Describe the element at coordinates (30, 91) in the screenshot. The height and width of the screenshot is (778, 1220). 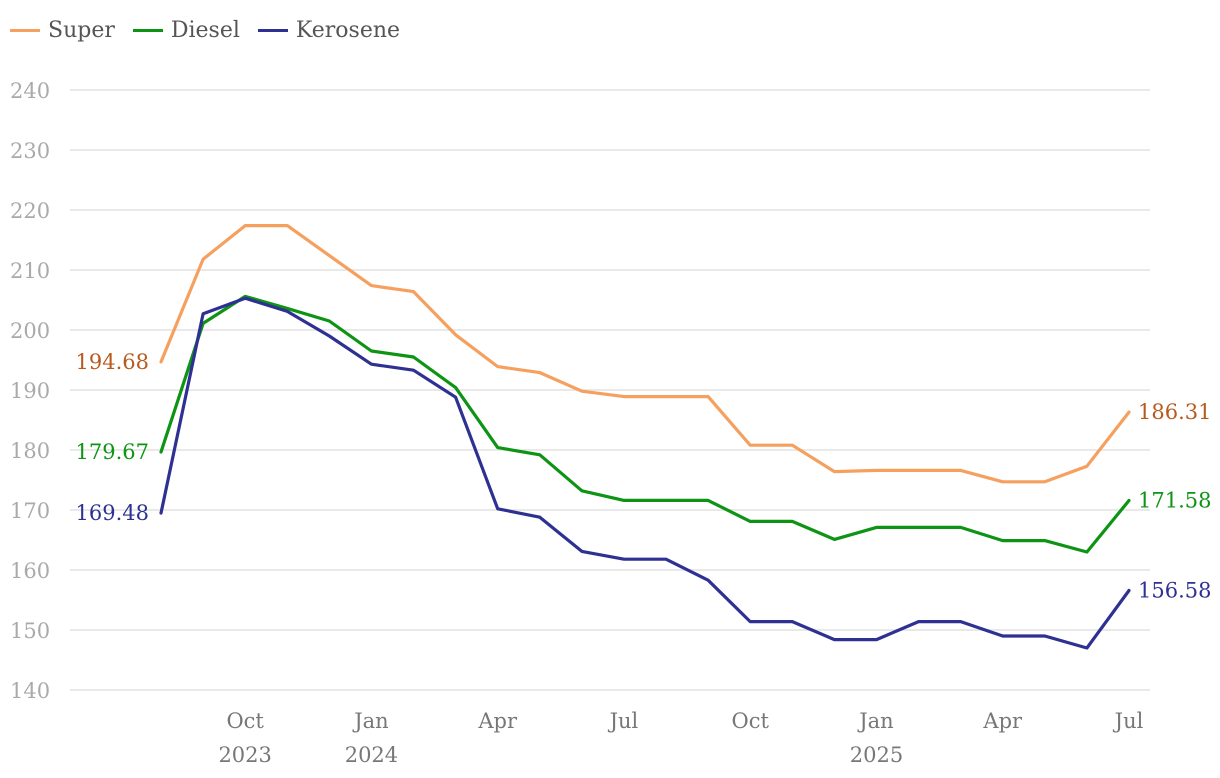
I see `y-tick-label: 240` at that location.